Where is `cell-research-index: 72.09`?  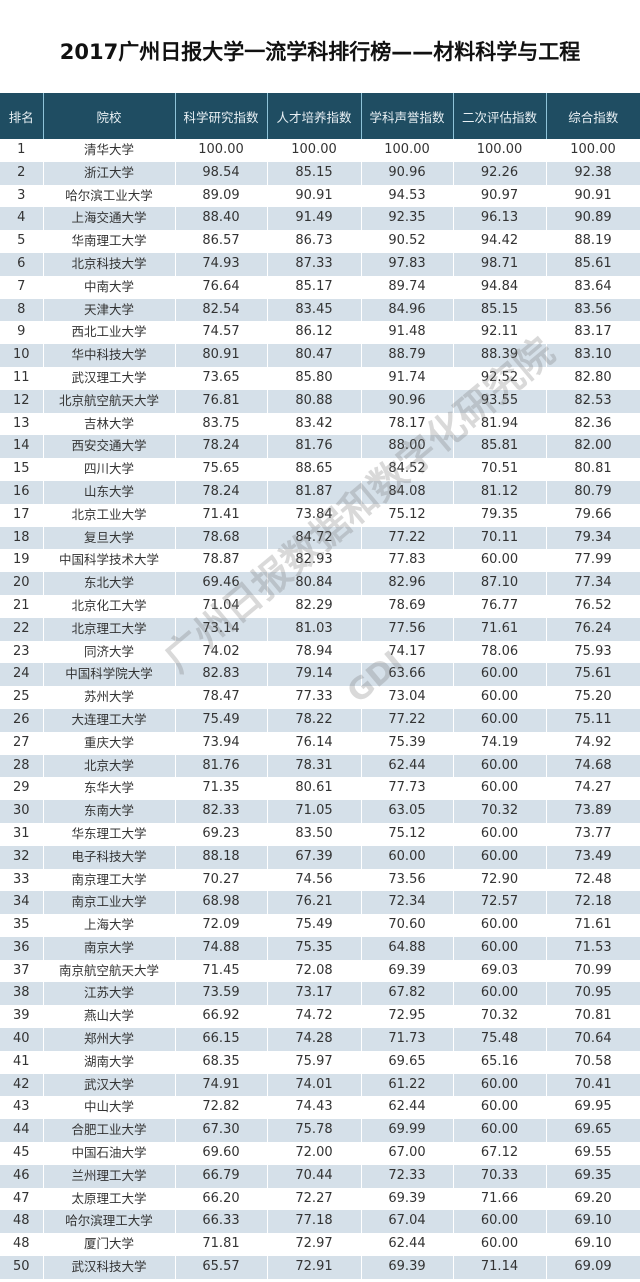
cell-research-index: 72.09 is located at coordinates (221, 925).